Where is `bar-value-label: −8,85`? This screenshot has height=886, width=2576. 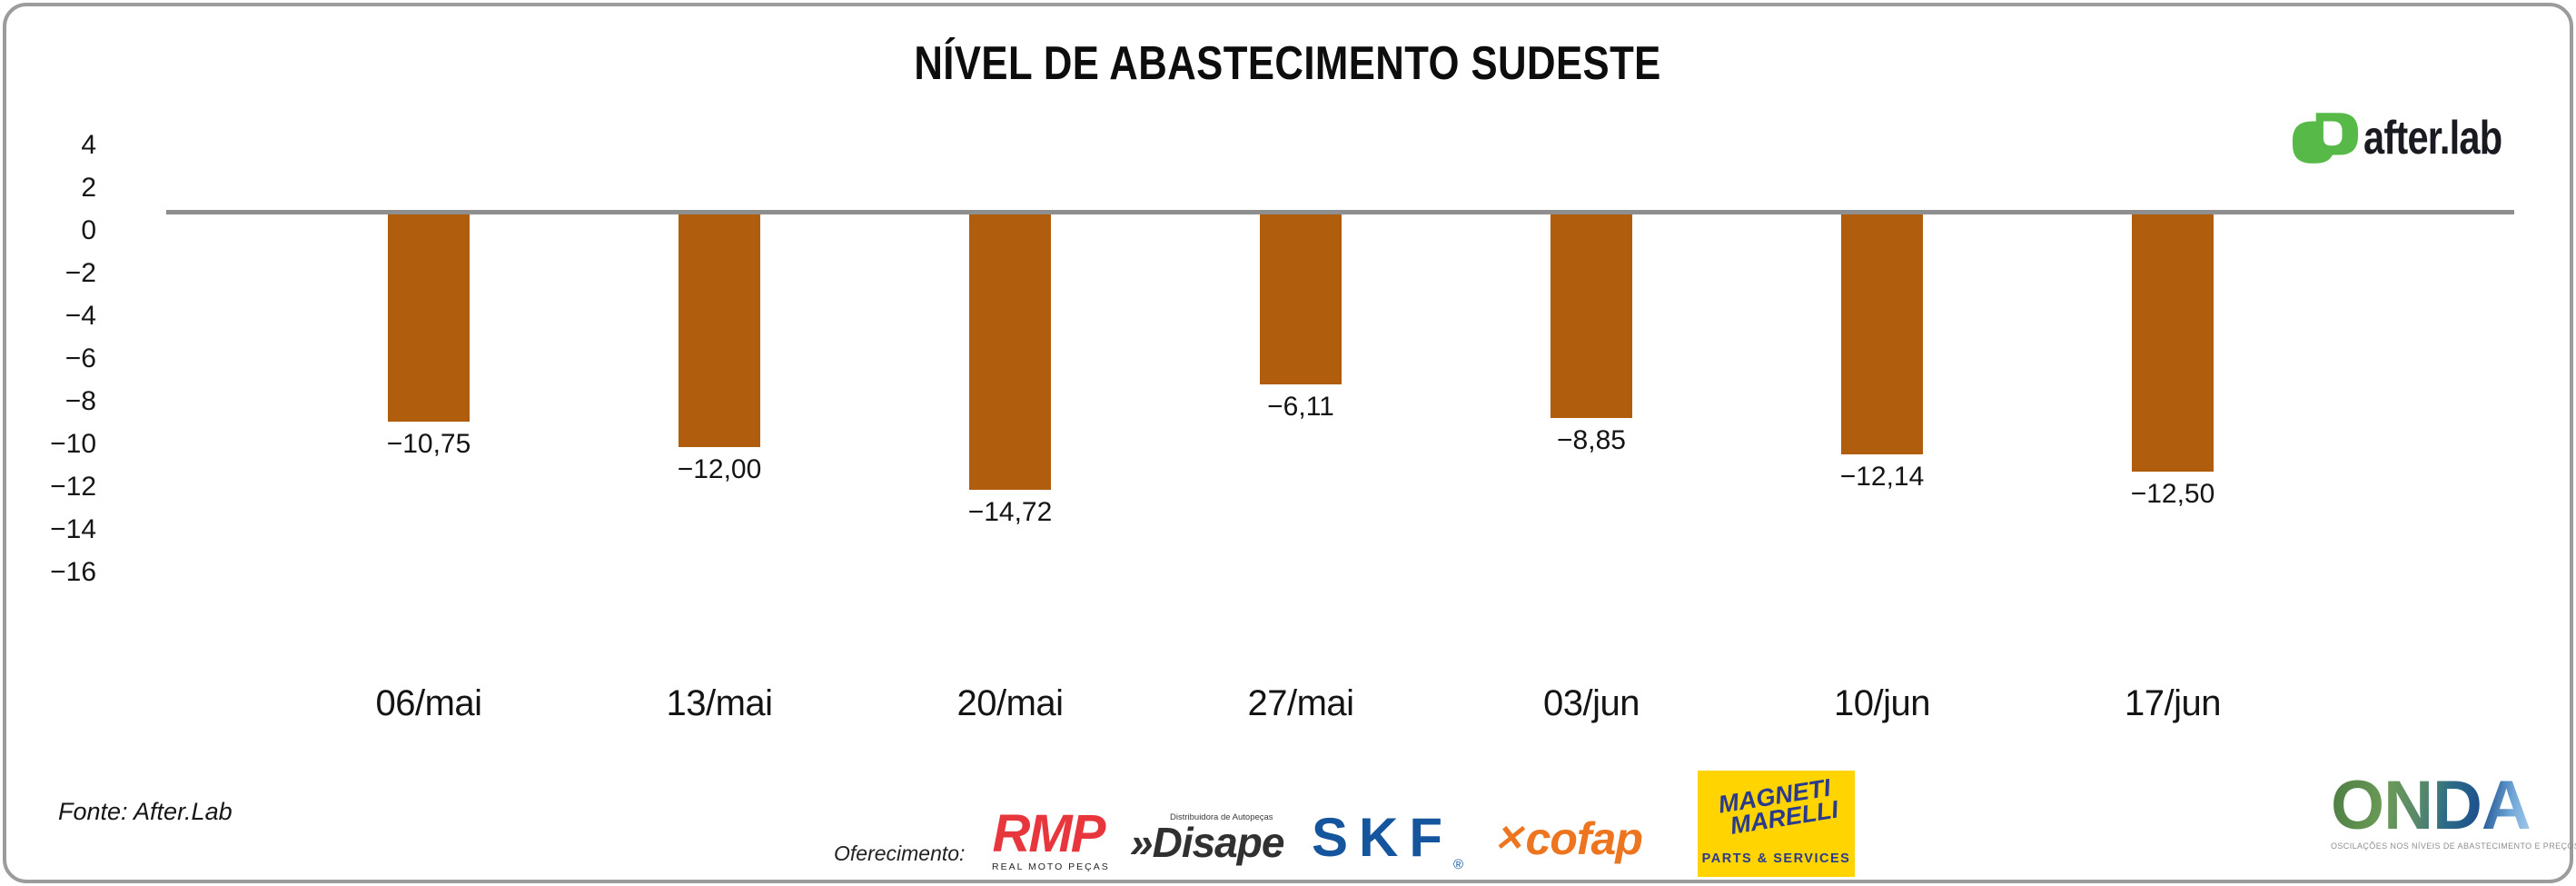 bar-value-label: −8,85 is located at coordinates (1591, 440).